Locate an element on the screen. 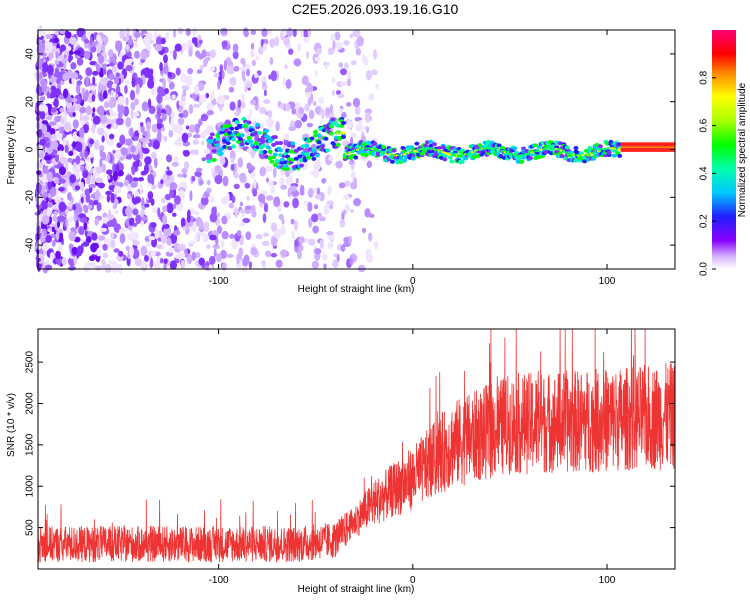 The width and height of the screenshot is (750, 605). spectrogram-y-label: Frequency (Hz) is located at coordinates (11, 150).